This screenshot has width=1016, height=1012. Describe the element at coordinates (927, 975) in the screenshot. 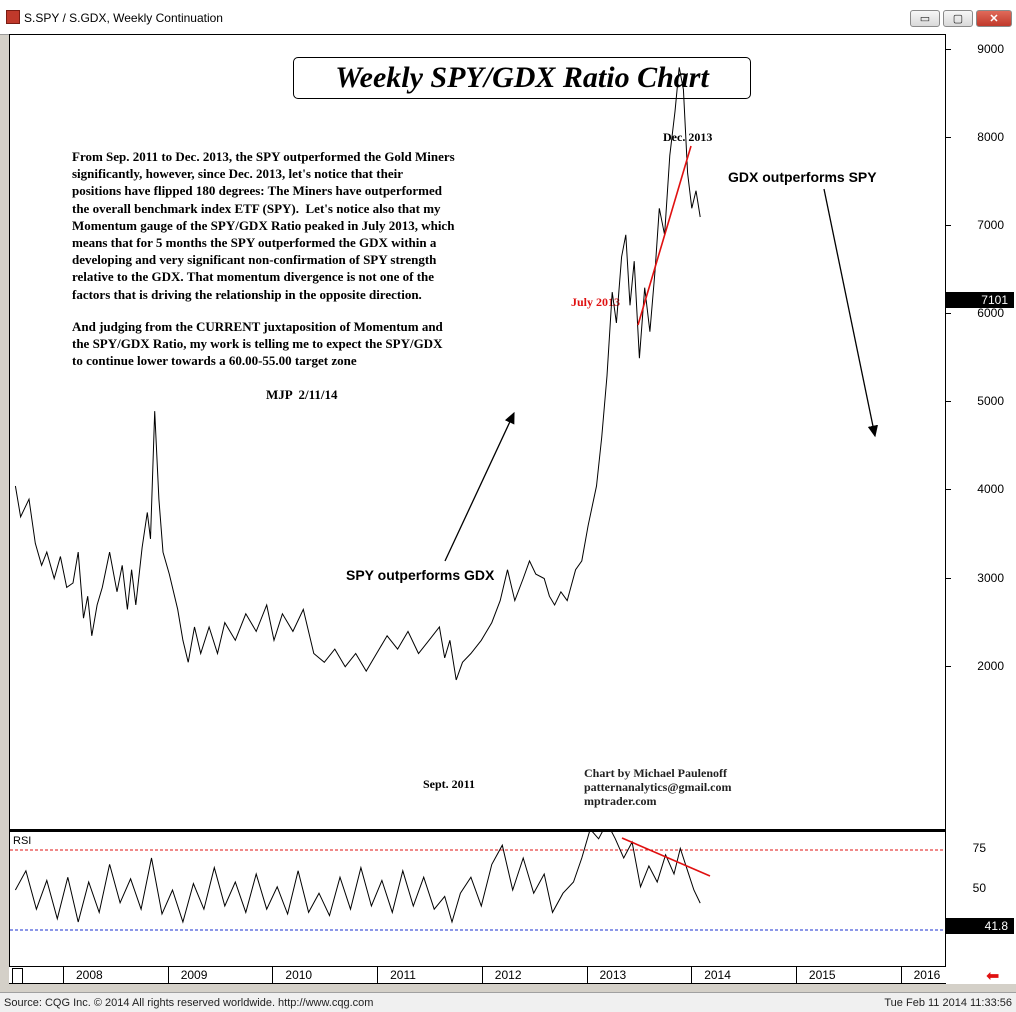

I see `date-axis-tick-label: 2016` at that location.